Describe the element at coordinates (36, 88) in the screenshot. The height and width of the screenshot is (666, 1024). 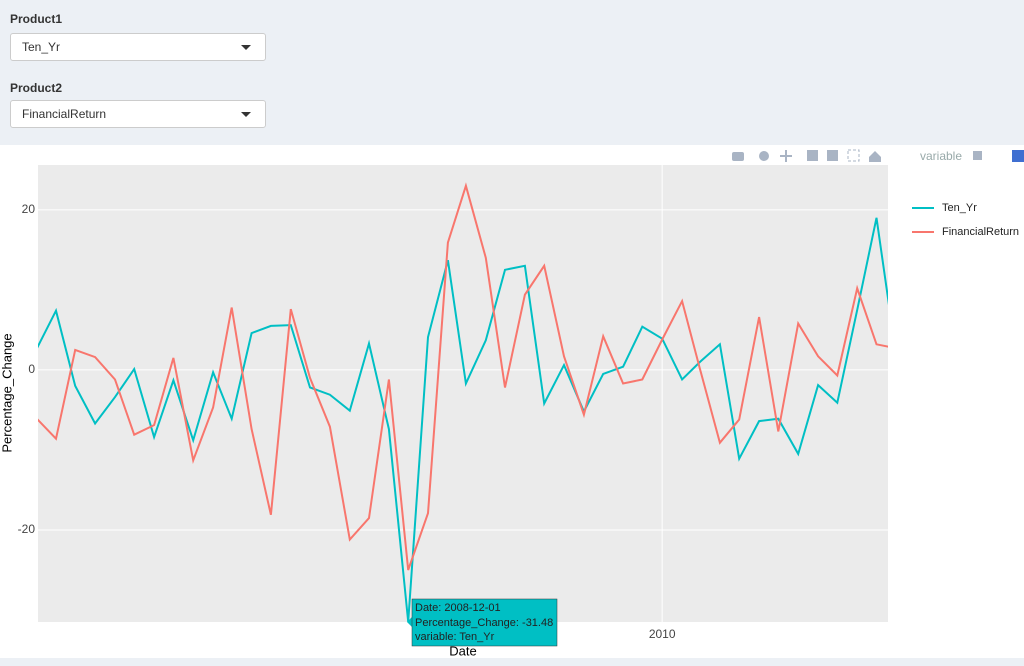
I see `control-label: Product2` at that location.